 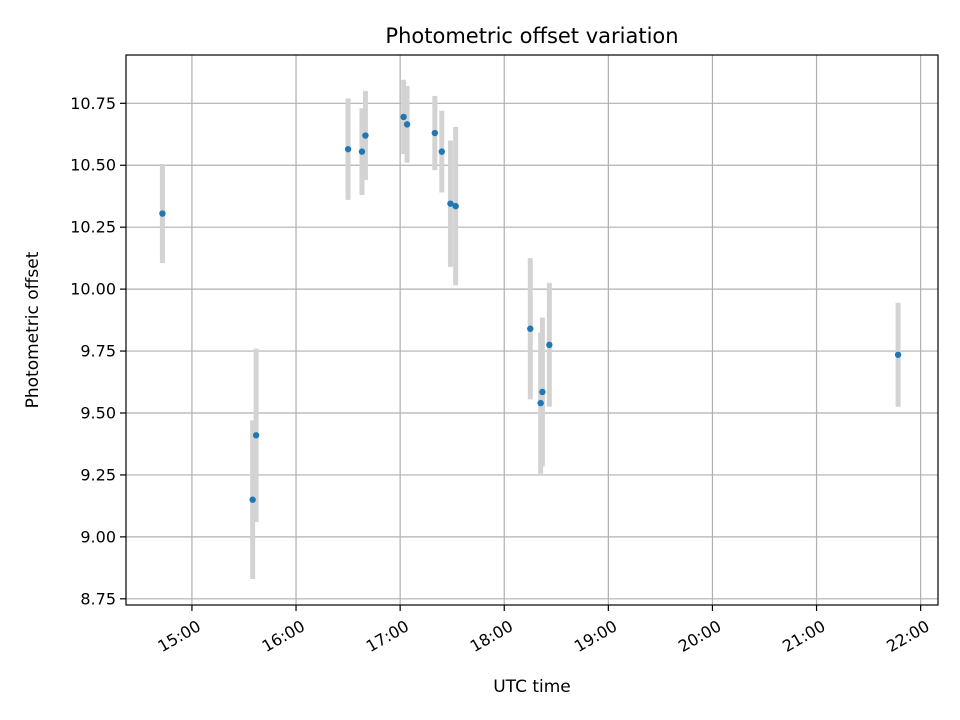 I want to click on y-tick-label: 10.75, so click(x=93, y=103).